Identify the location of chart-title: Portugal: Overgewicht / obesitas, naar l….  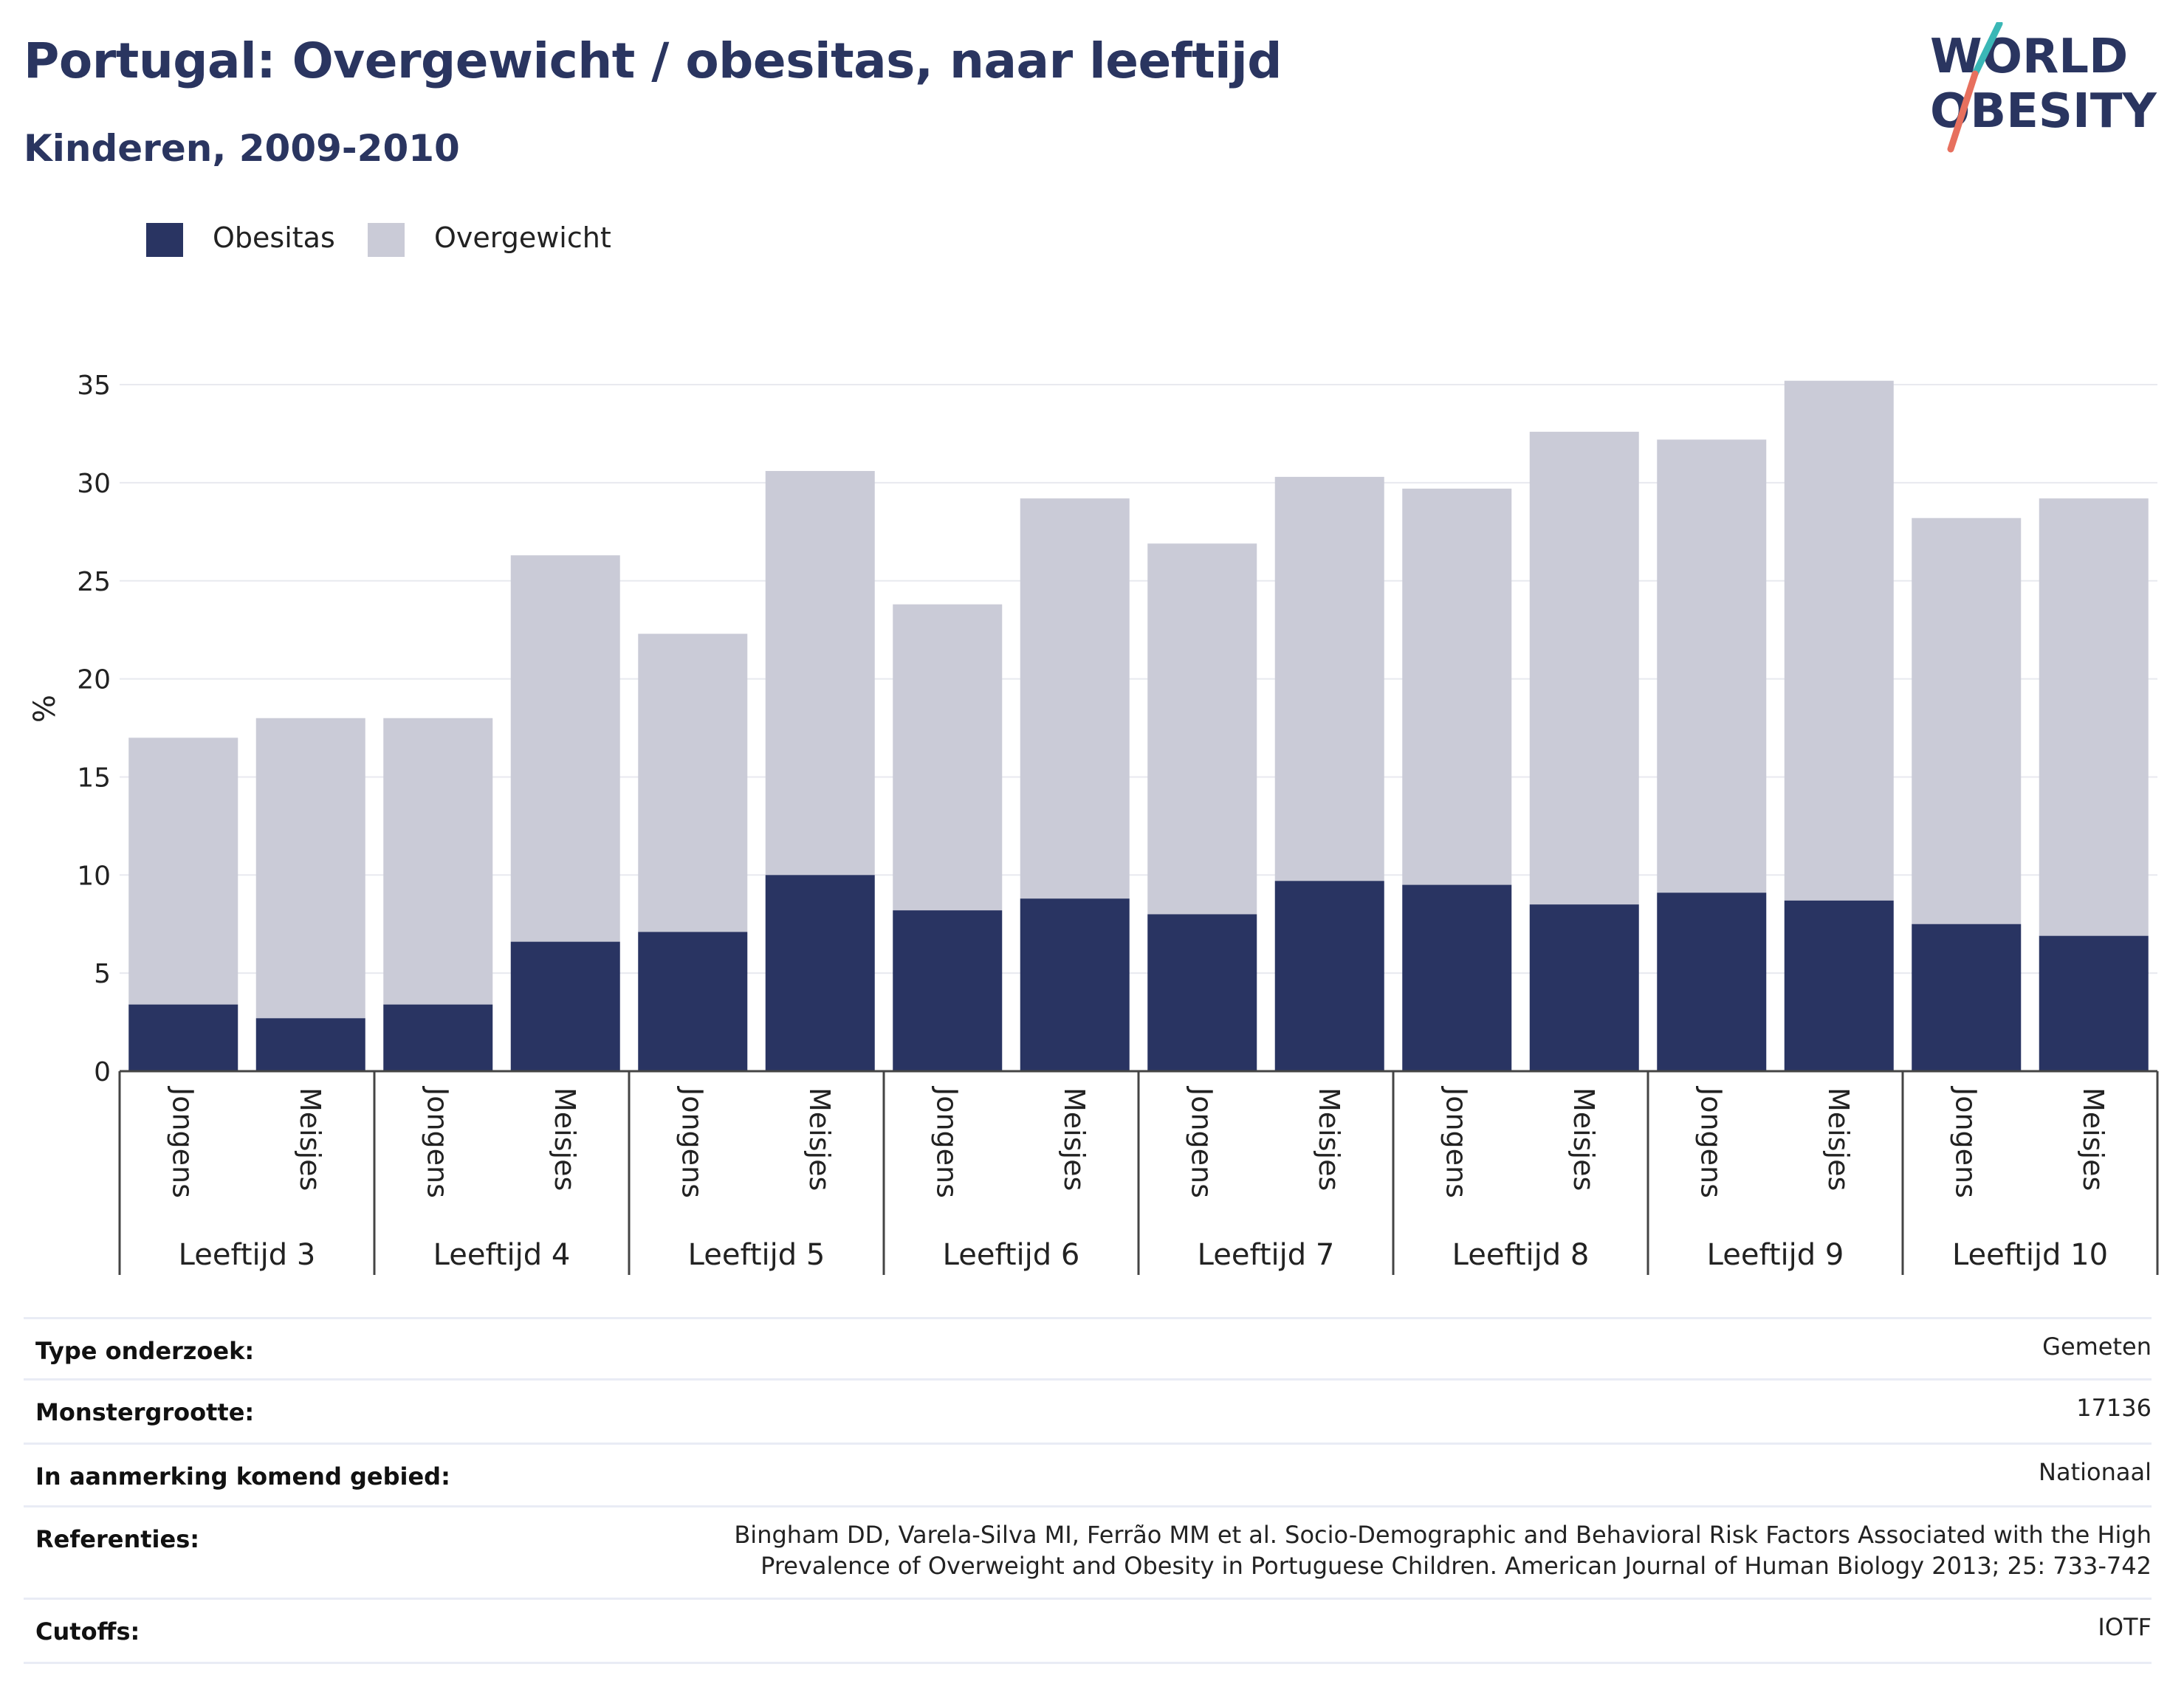
(653, 60).